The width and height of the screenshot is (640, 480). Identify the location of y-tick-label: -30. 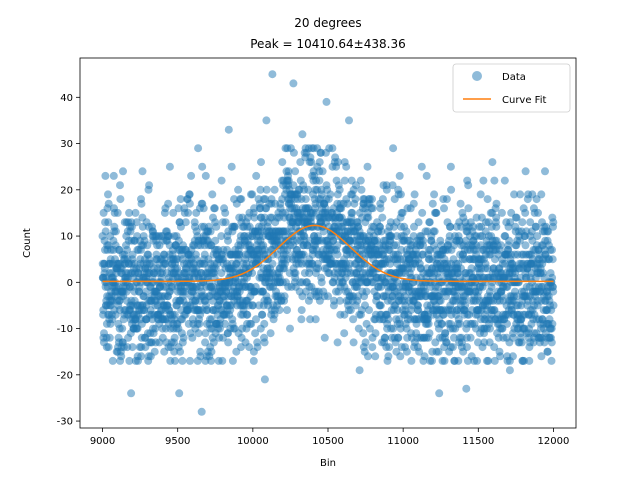
(65, 422).